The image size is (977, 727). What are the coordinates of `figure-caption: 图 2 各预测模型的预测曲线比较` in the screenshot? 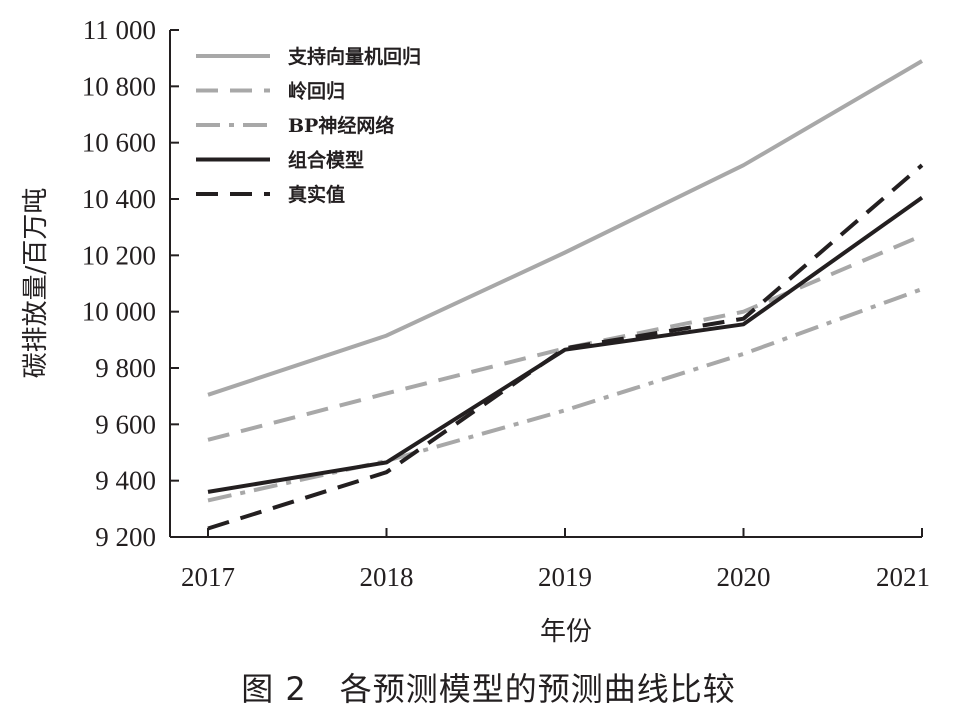 It's located at (488, 689).